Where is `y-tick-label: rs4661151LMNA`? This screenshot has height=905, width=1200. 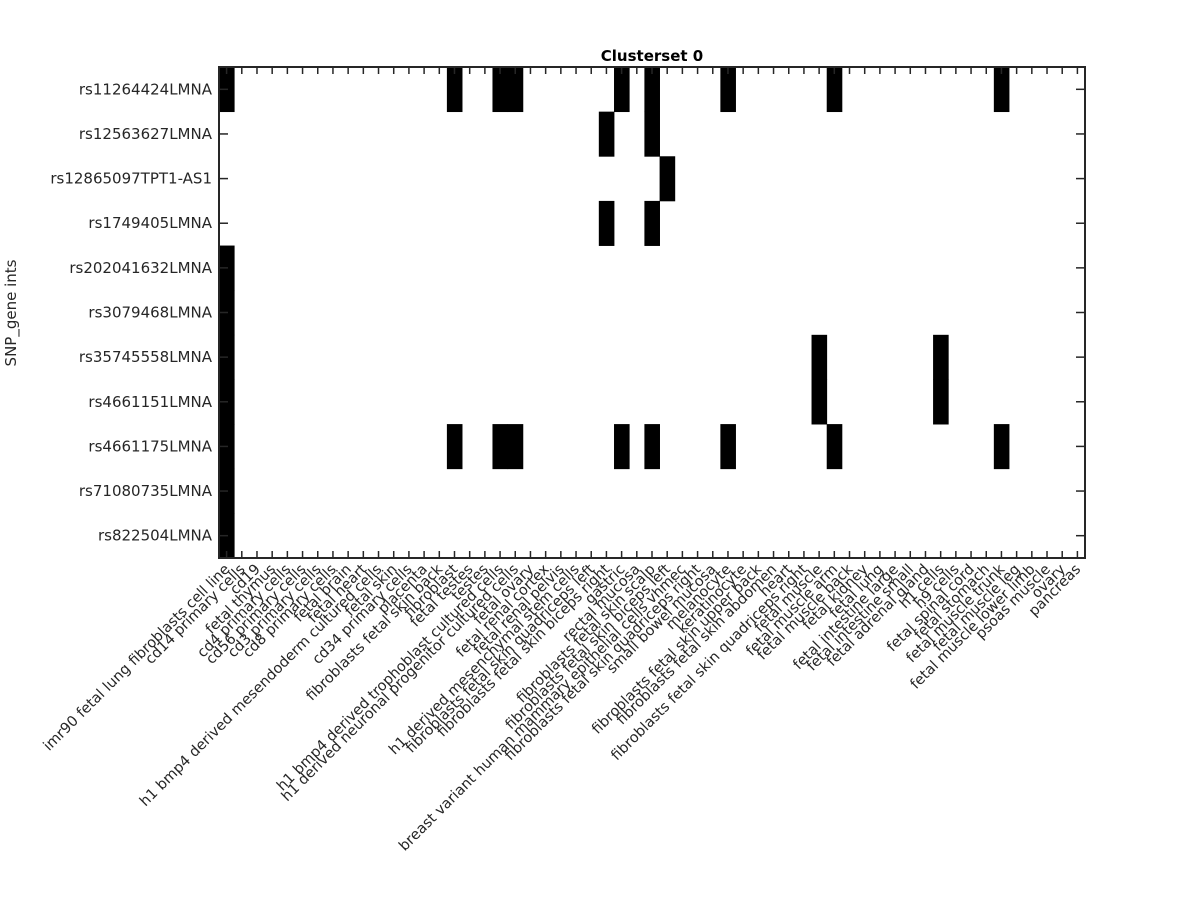 y-tick-label: rs4661151LMNA is located at coordinates (150, 402).